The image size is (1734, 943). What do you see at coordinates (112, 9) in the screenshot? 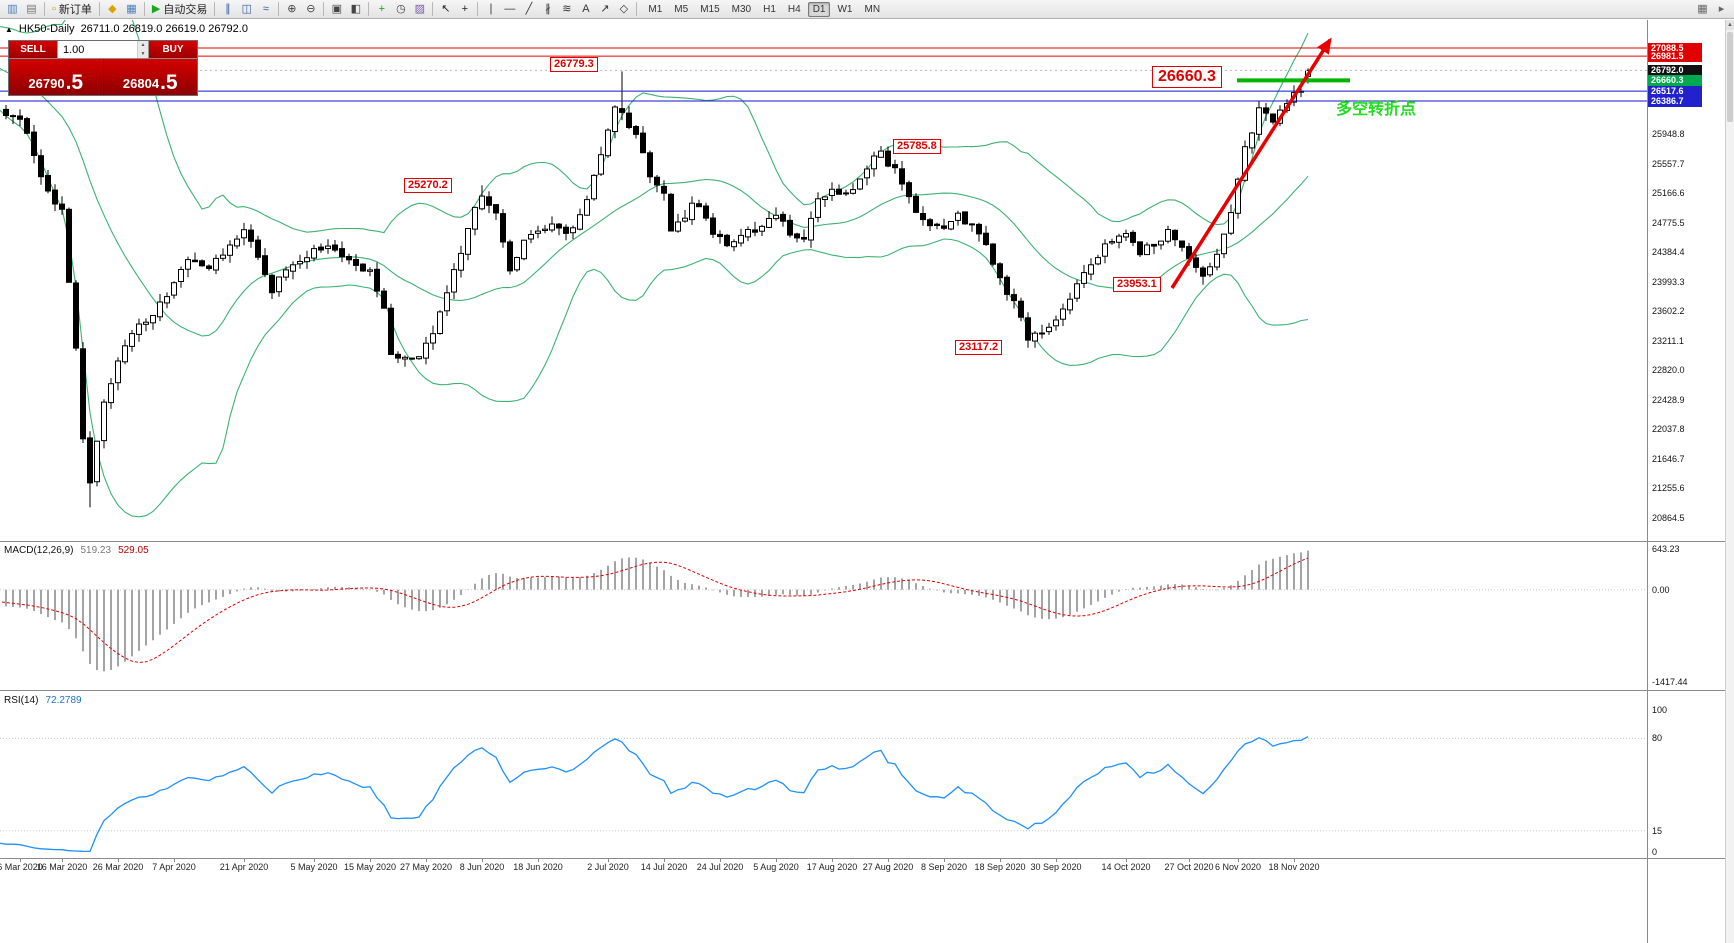
I see `metaeditor-icon: ◆` at bounding box center [112, 9].